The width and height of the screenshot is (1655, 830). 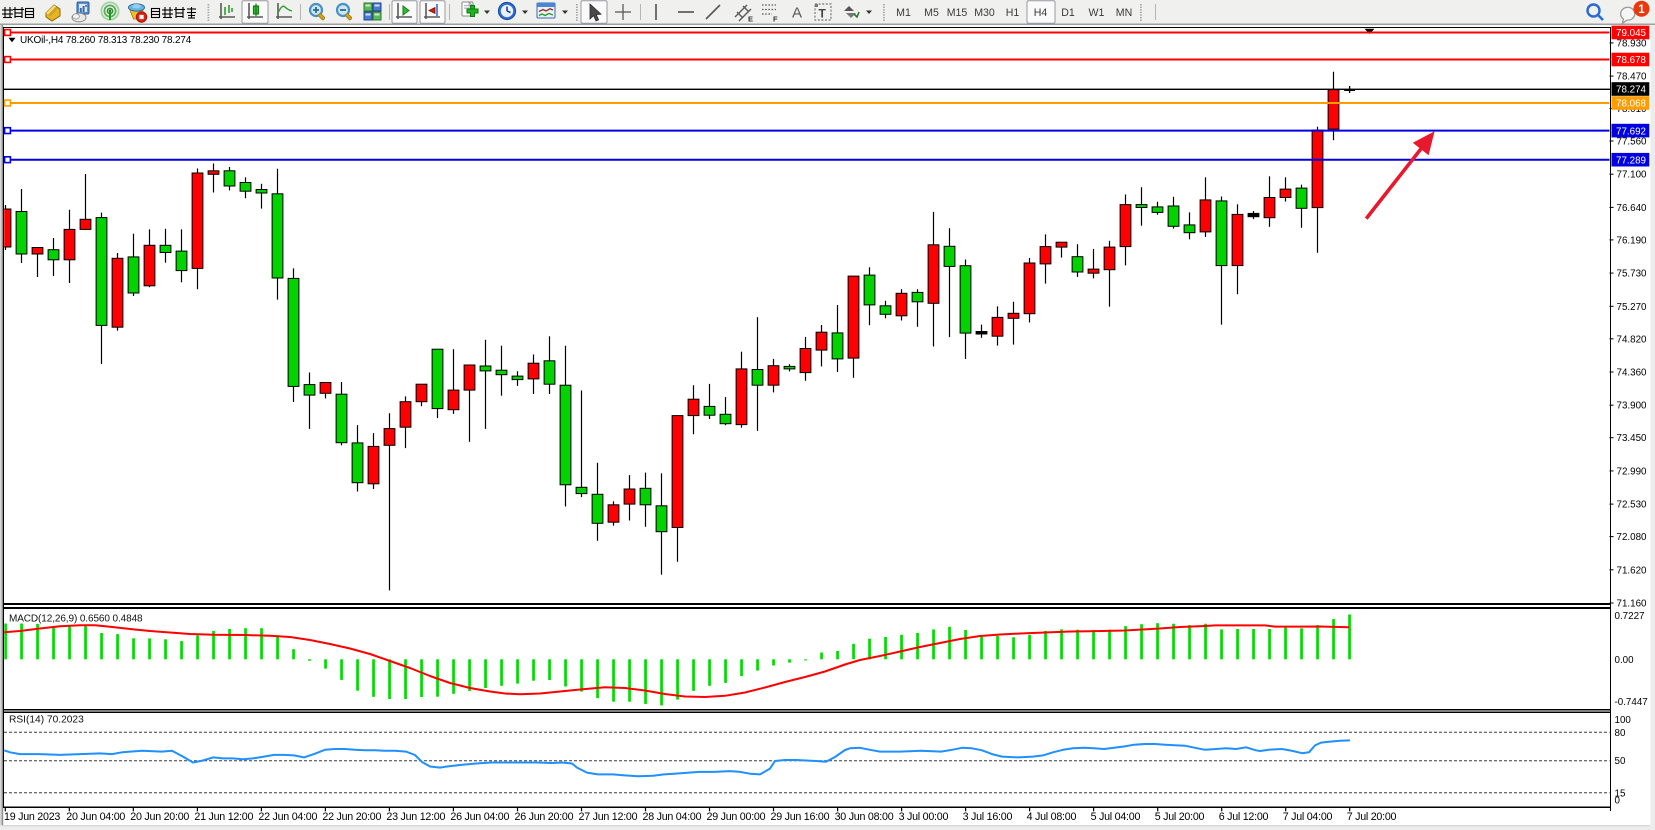 What do you see at coordinates (1632, 240) in the screenshot?
I see `svg-text: 76.190` at bounding box center [1632, 240].